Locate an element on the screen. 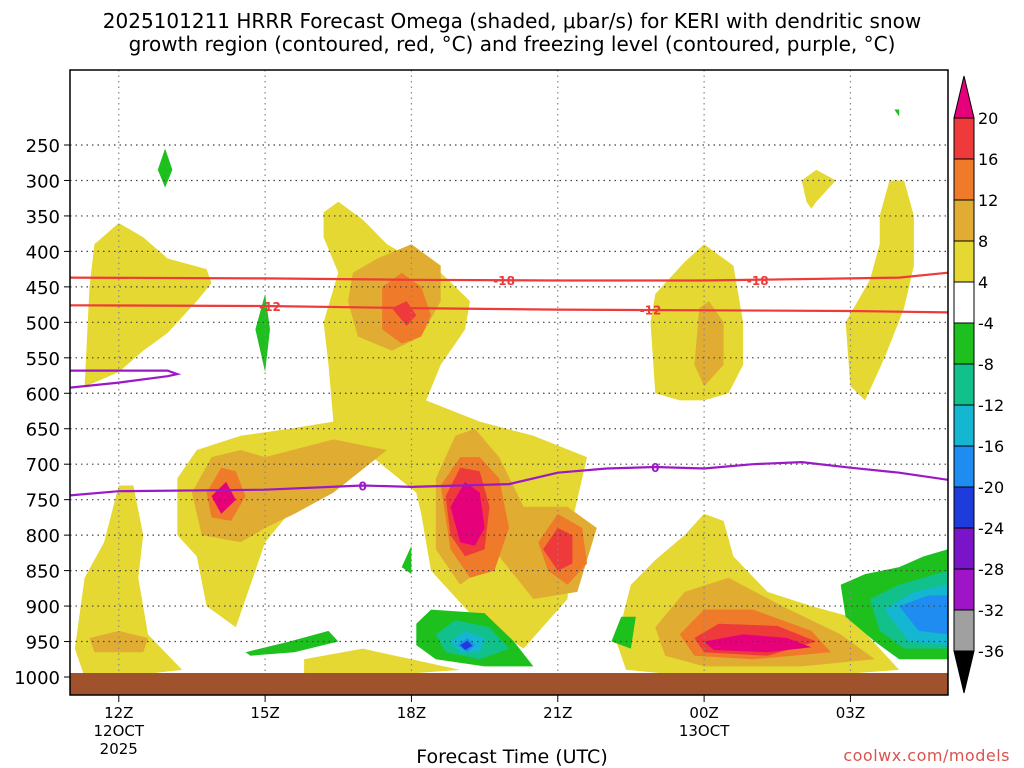  y-tick-label-450: 450 is located at coordinates (43, 288).